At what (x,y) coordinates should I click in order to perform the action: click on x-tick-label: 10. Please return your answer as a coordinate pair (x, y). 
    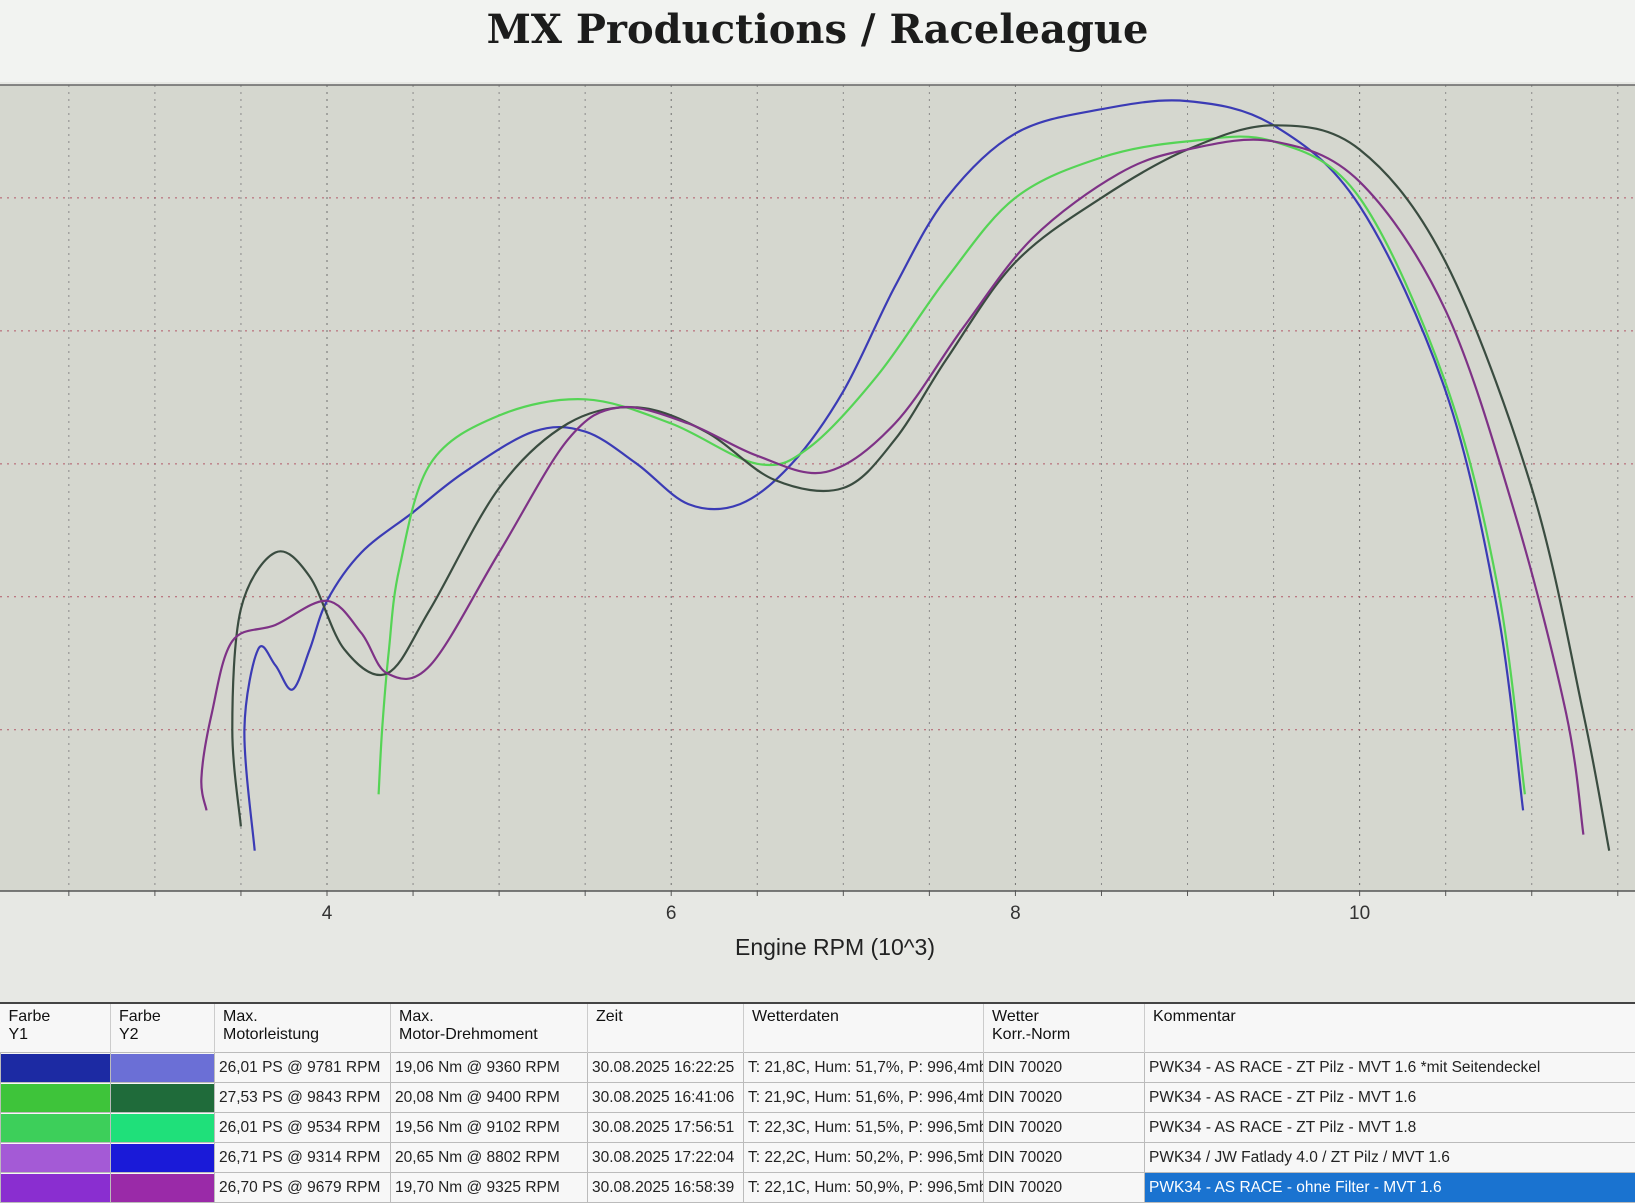
    Looking at the image, I should click on (1359, 913).